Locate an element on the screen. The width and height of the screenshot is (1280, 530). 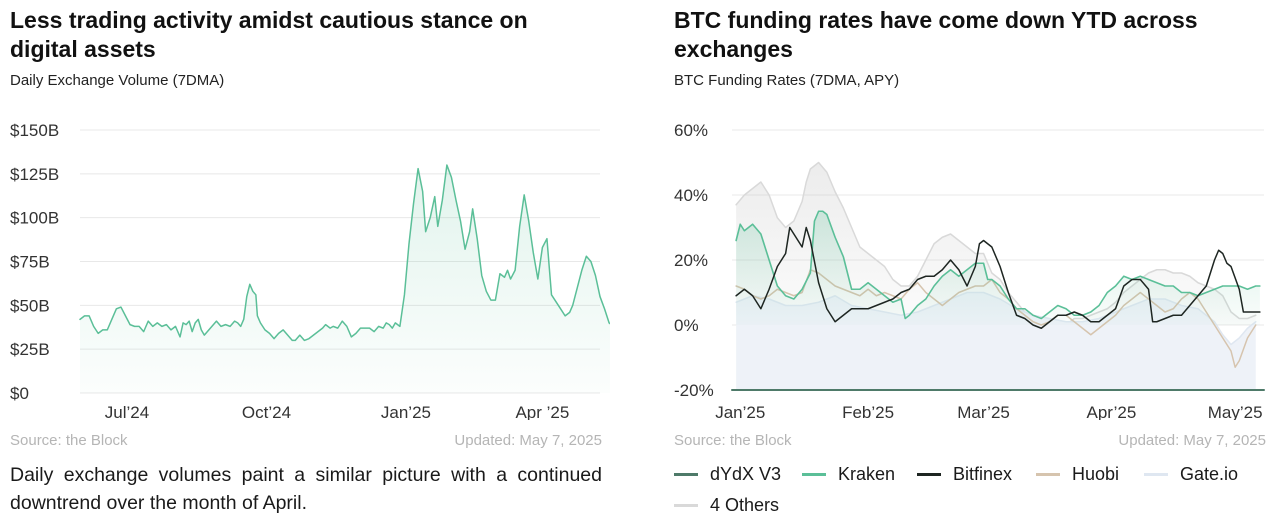
left-source: Source: the Block is located at coordinates (69, 440).